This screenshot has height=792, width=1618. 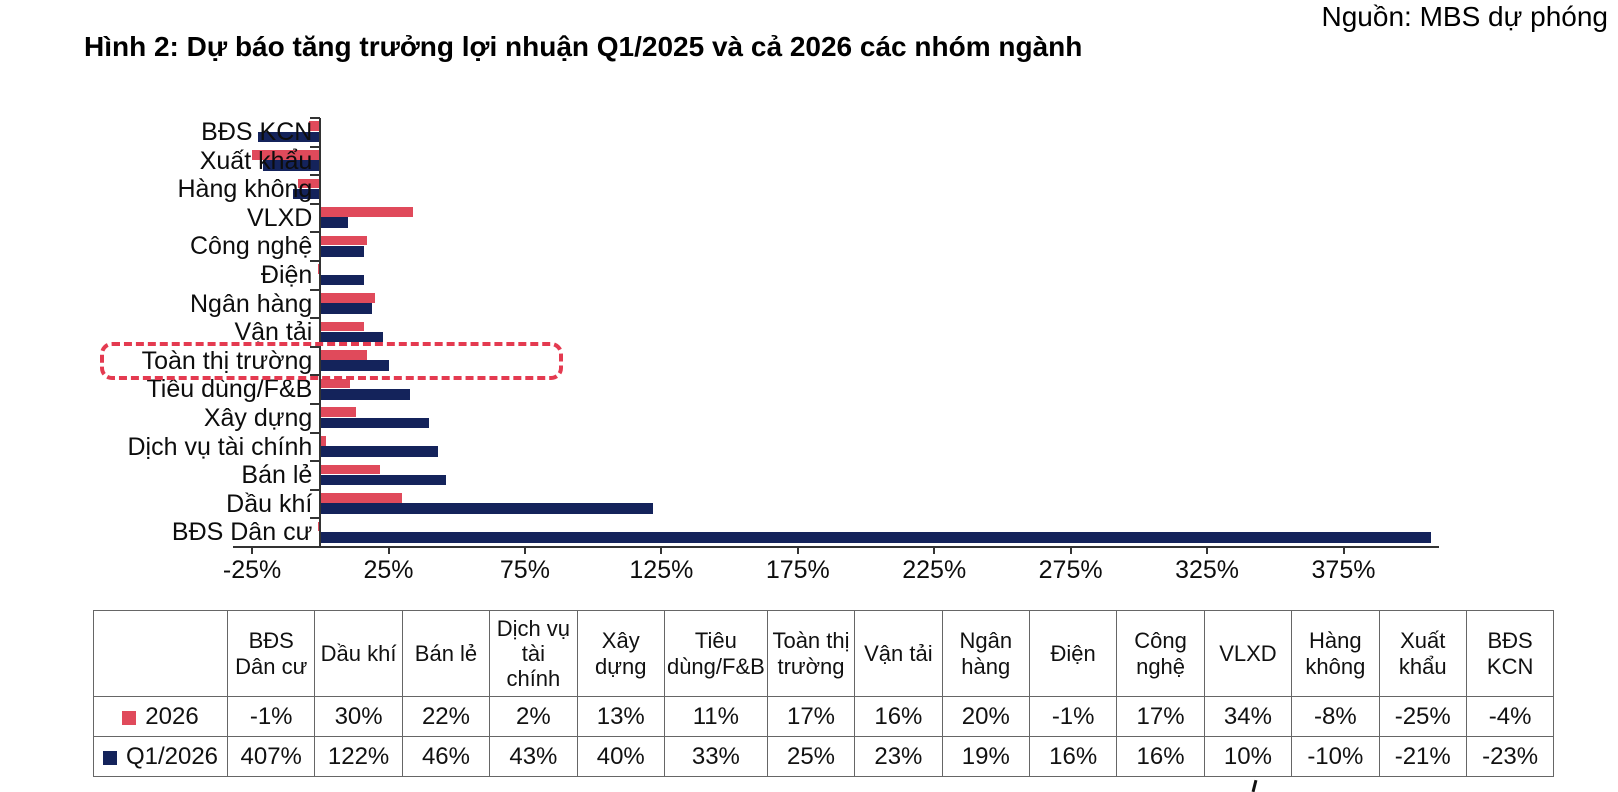 What do you see at coordinates (251, 303) in the screenshot?
I see `category-label: Ngân hàng` at bounding box center [251, 303].